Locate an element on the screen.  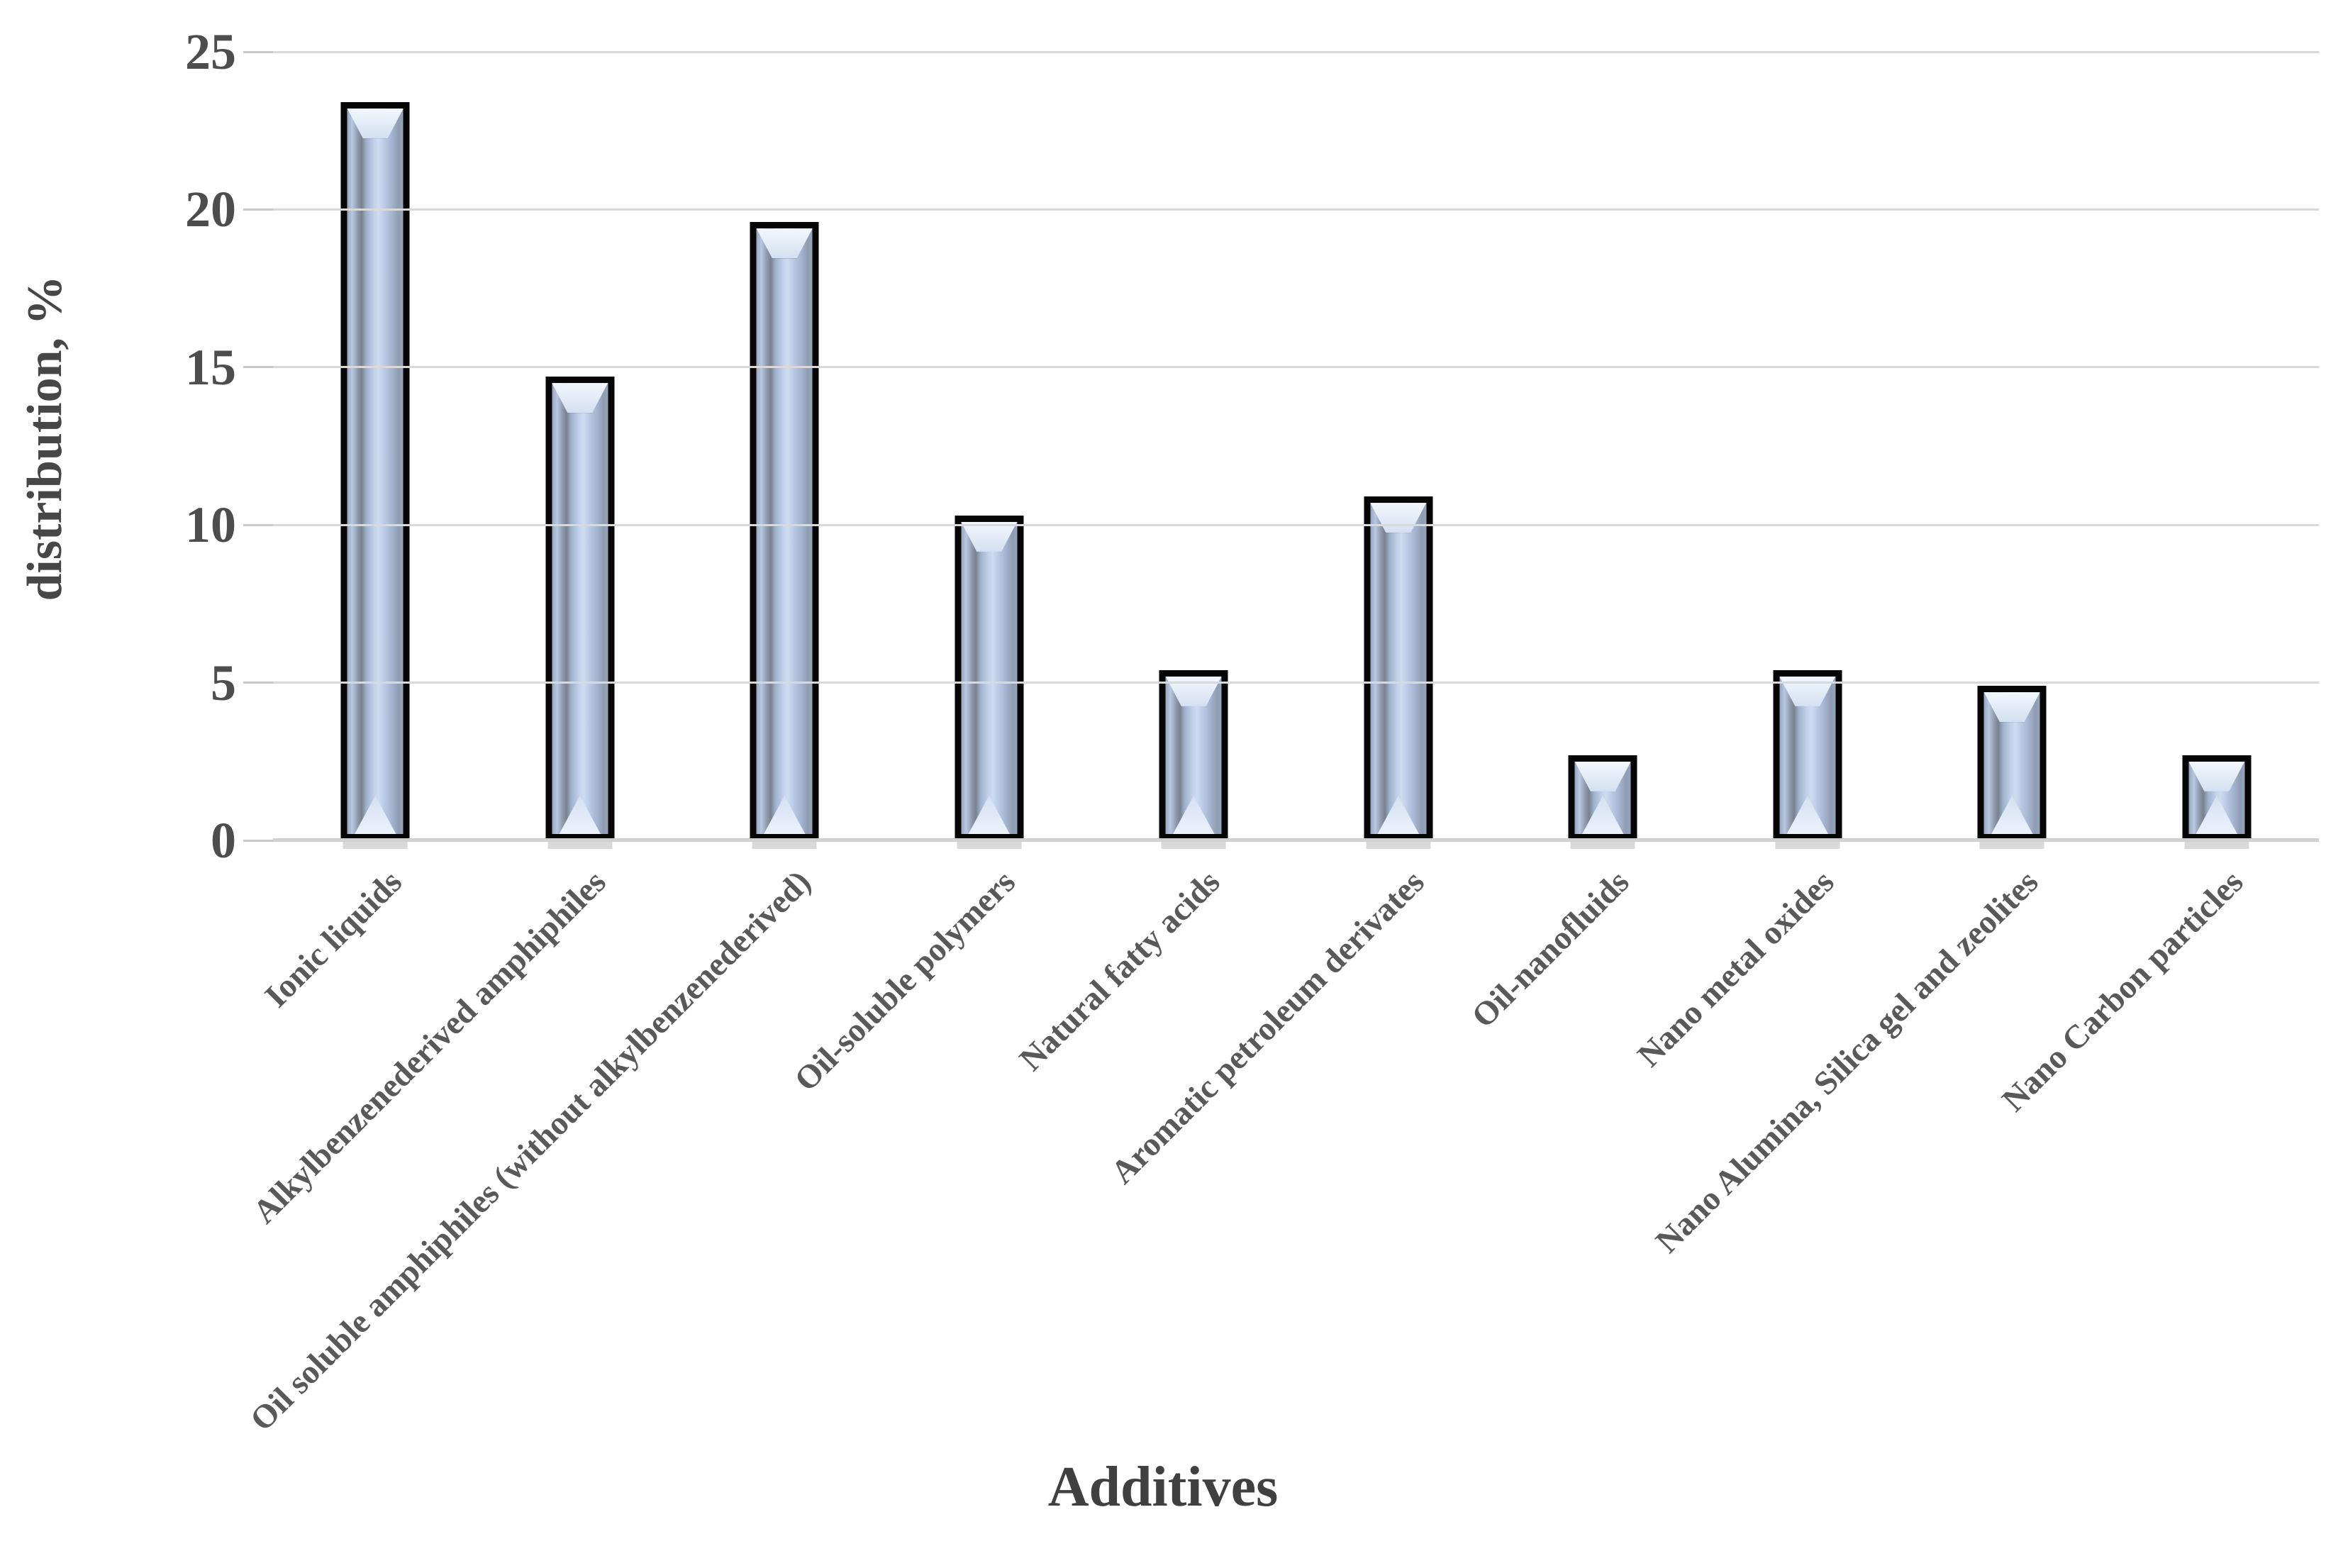
y-tick-label: 20 is located at coordinates (210, 209).